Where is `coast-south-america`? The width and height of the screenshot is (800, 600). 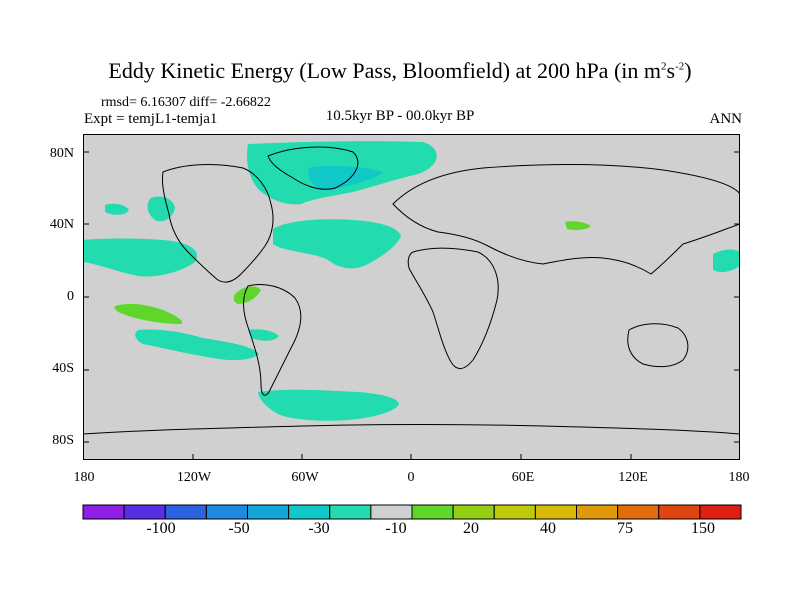 coast-south-america is located at coordinates (272, 340).